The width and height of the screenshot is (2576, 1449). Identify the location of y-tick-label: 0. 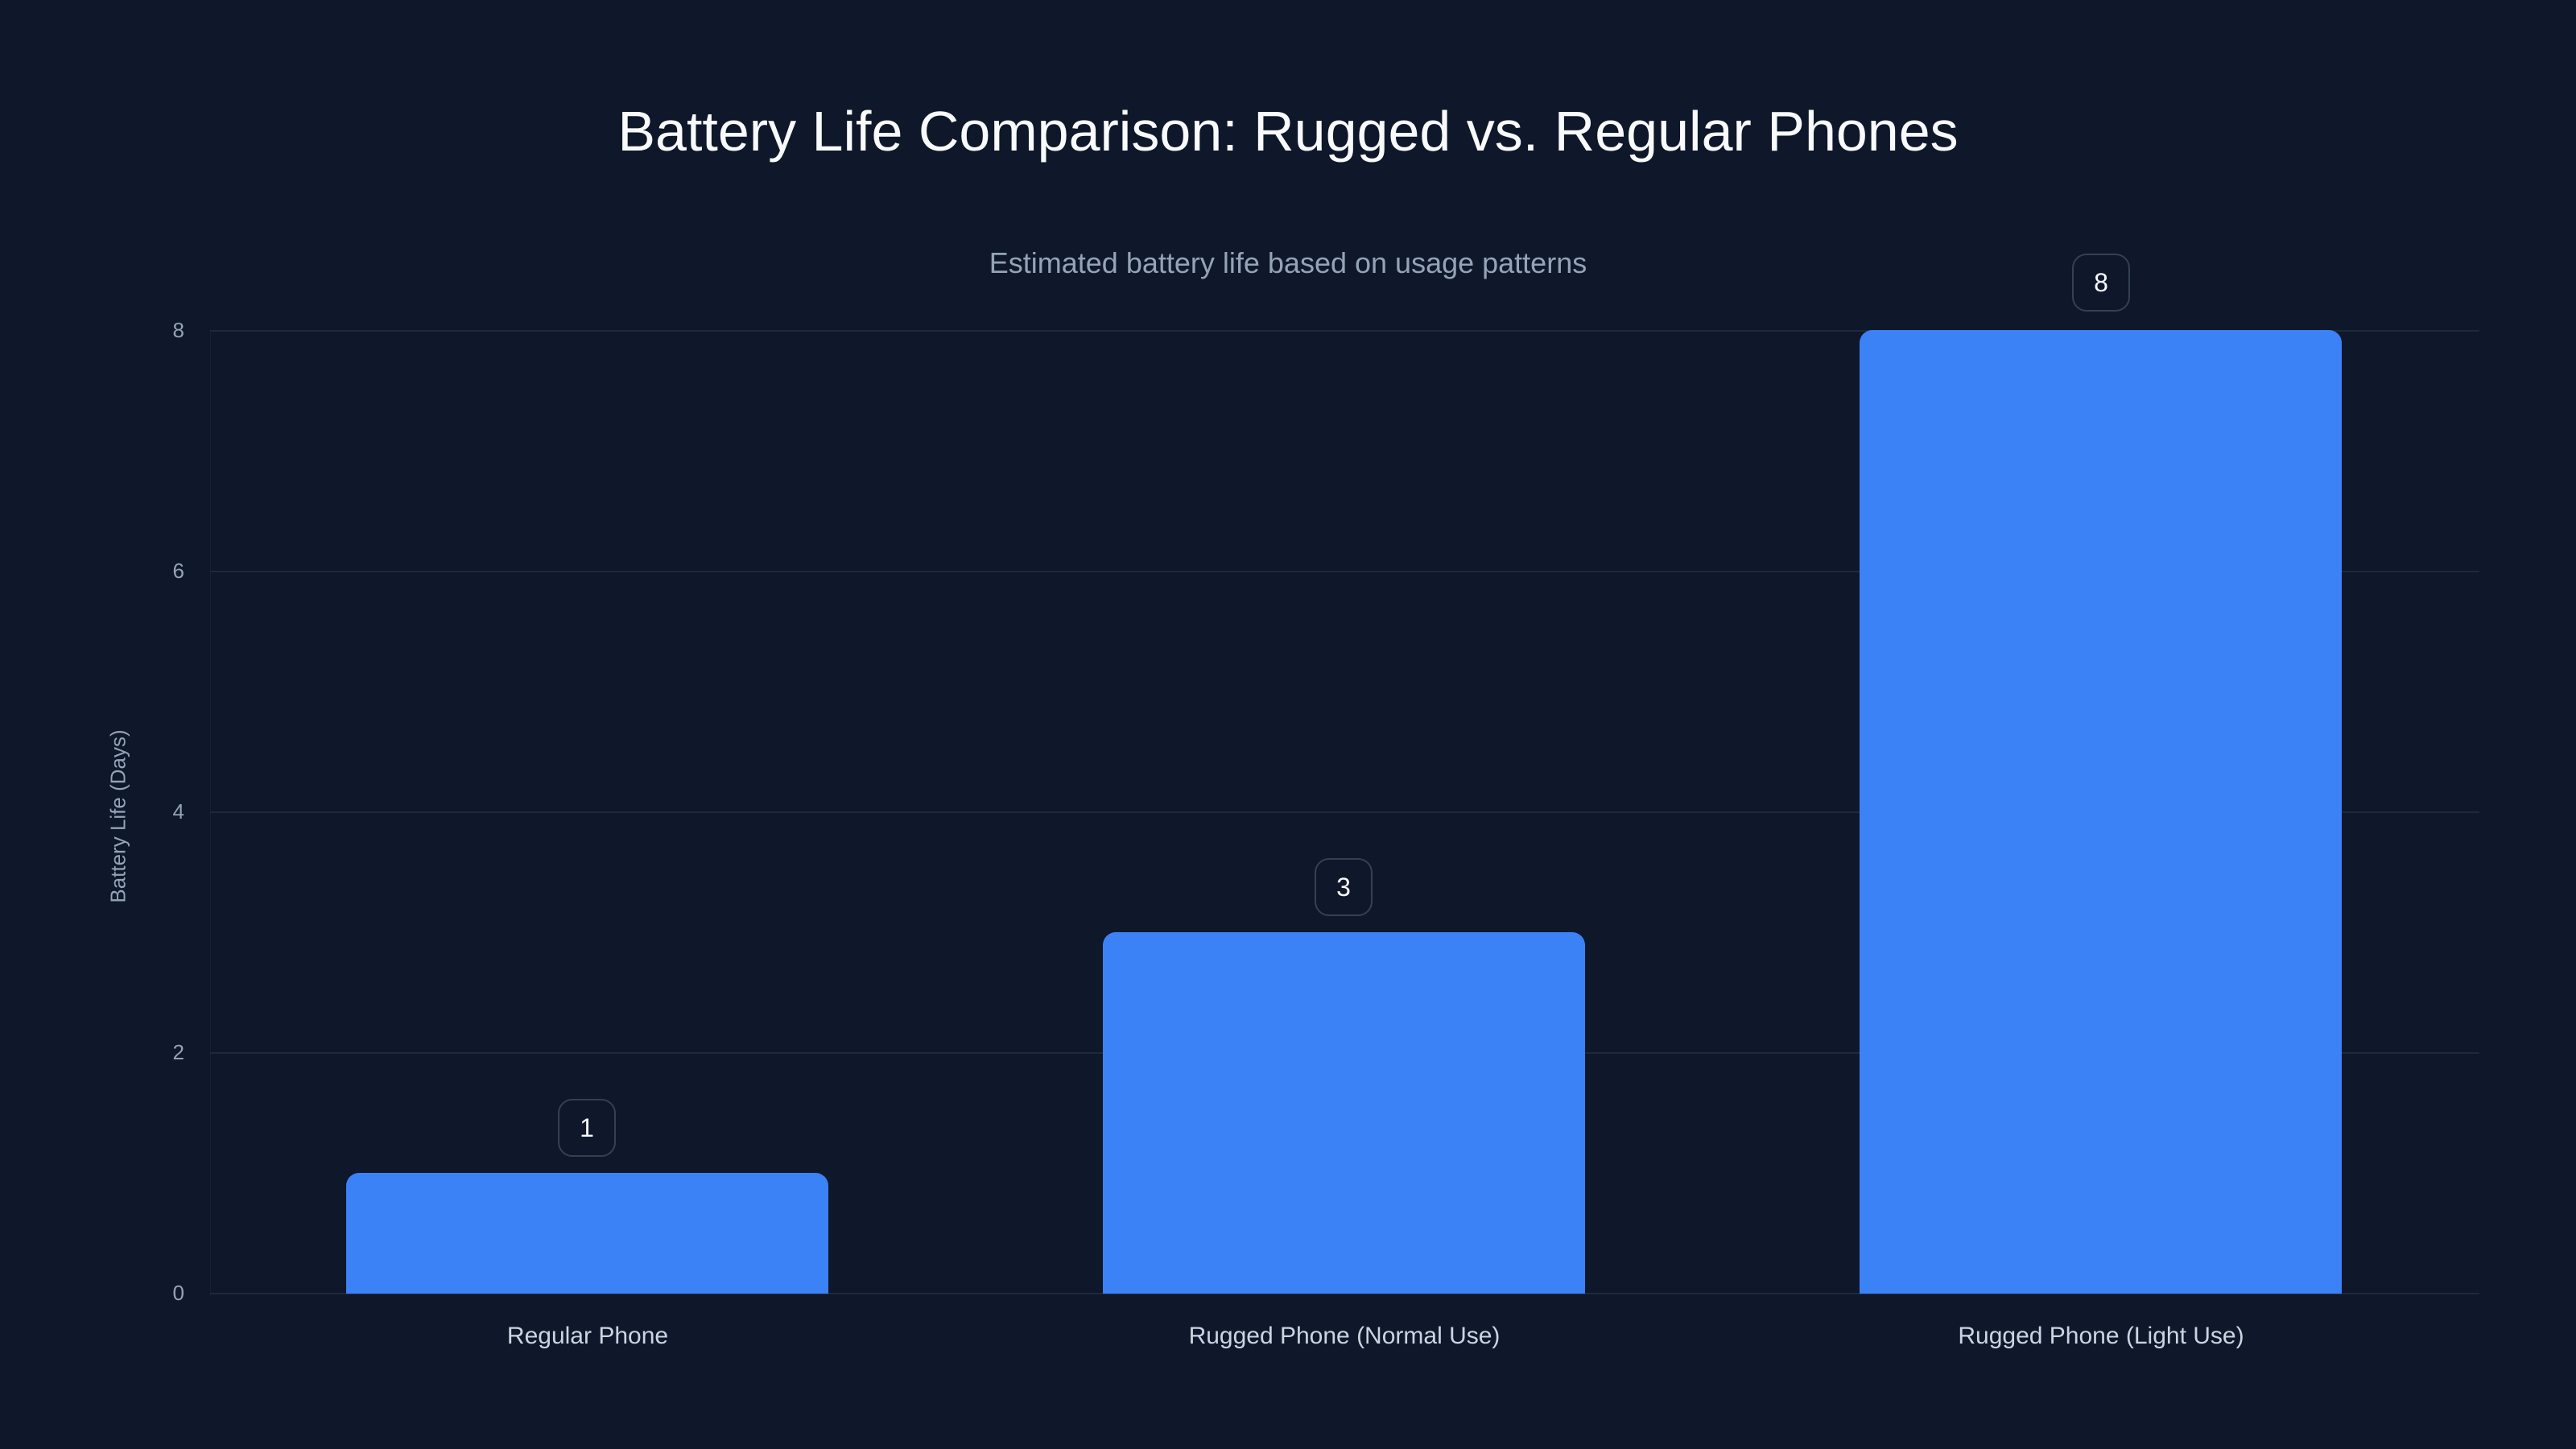
(178, 1293).